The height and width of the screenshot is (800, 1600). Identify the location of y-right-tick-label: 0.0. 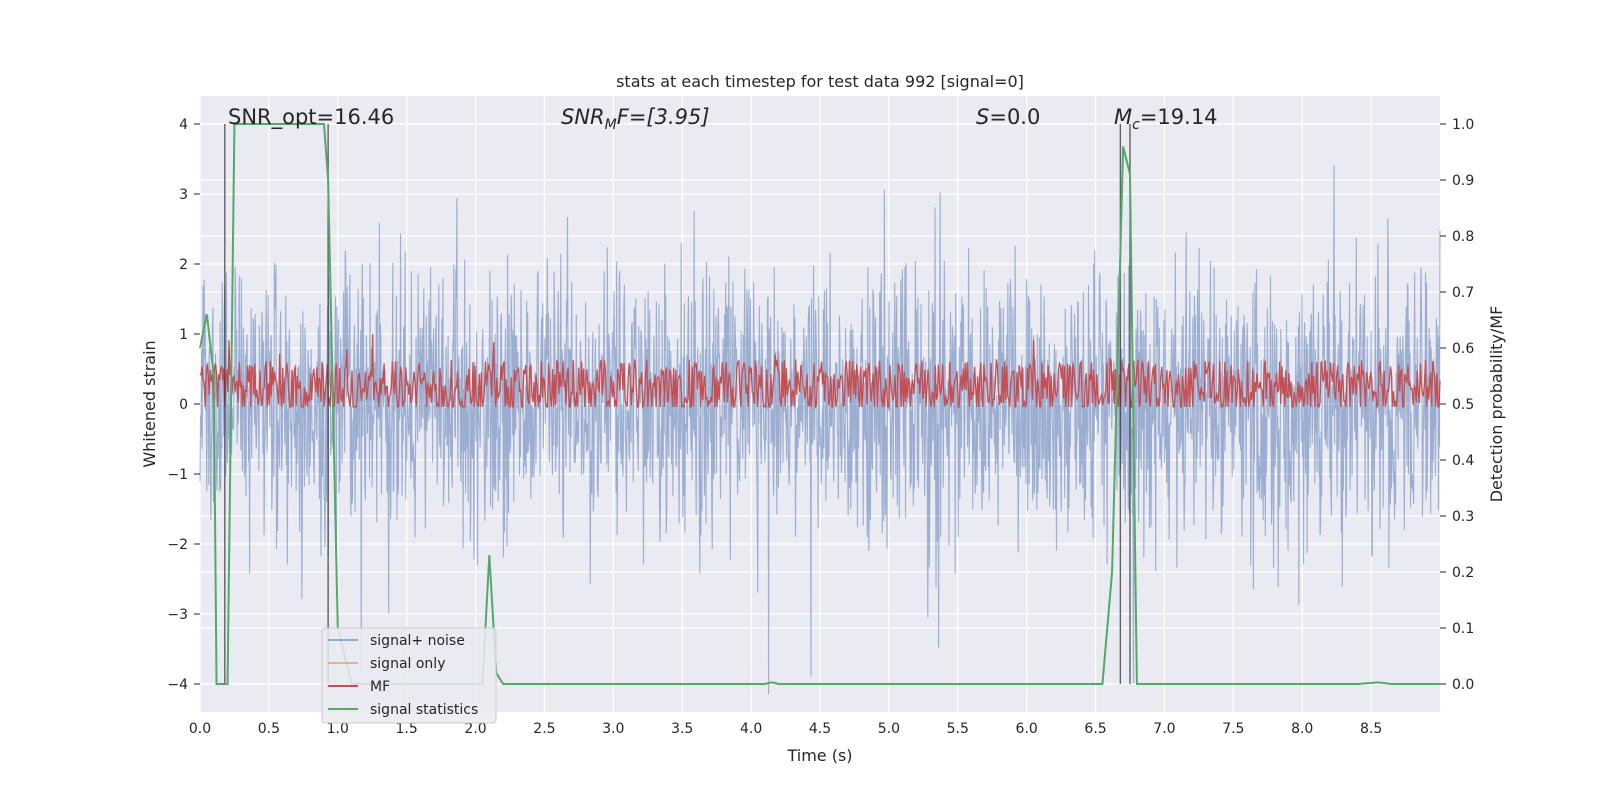
(1463, 685).